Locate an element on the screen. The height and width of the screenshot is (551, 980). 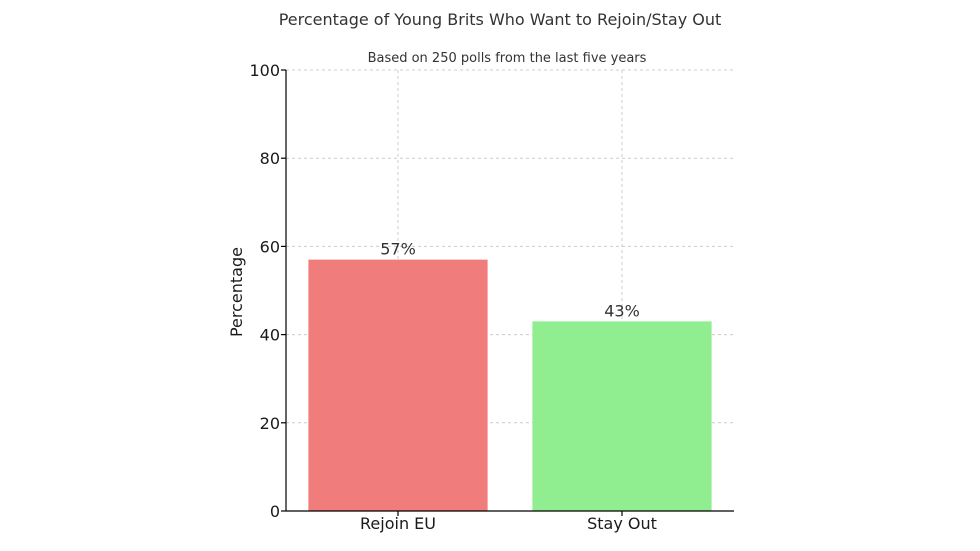
bar-rejoin-eu is located at coordinates (398, 385).